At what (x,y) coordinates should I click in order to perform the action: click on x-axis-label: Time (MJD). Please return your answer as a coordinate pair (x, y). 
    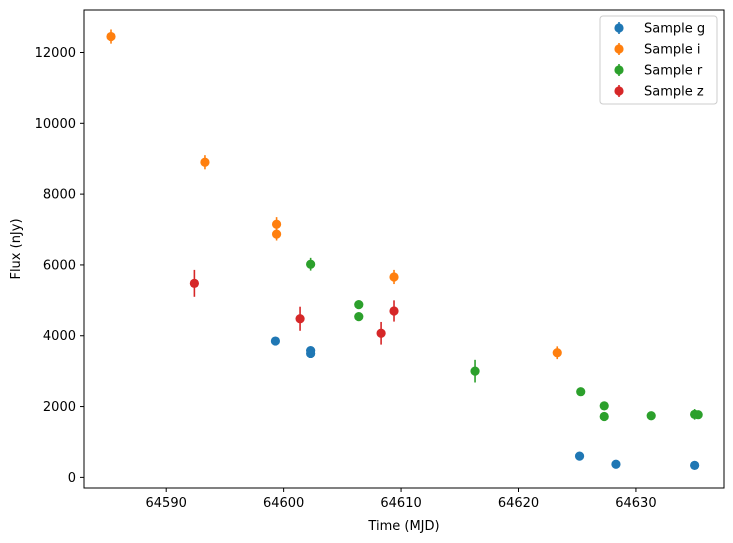
    Looking at the image, I should click on (403, 526).